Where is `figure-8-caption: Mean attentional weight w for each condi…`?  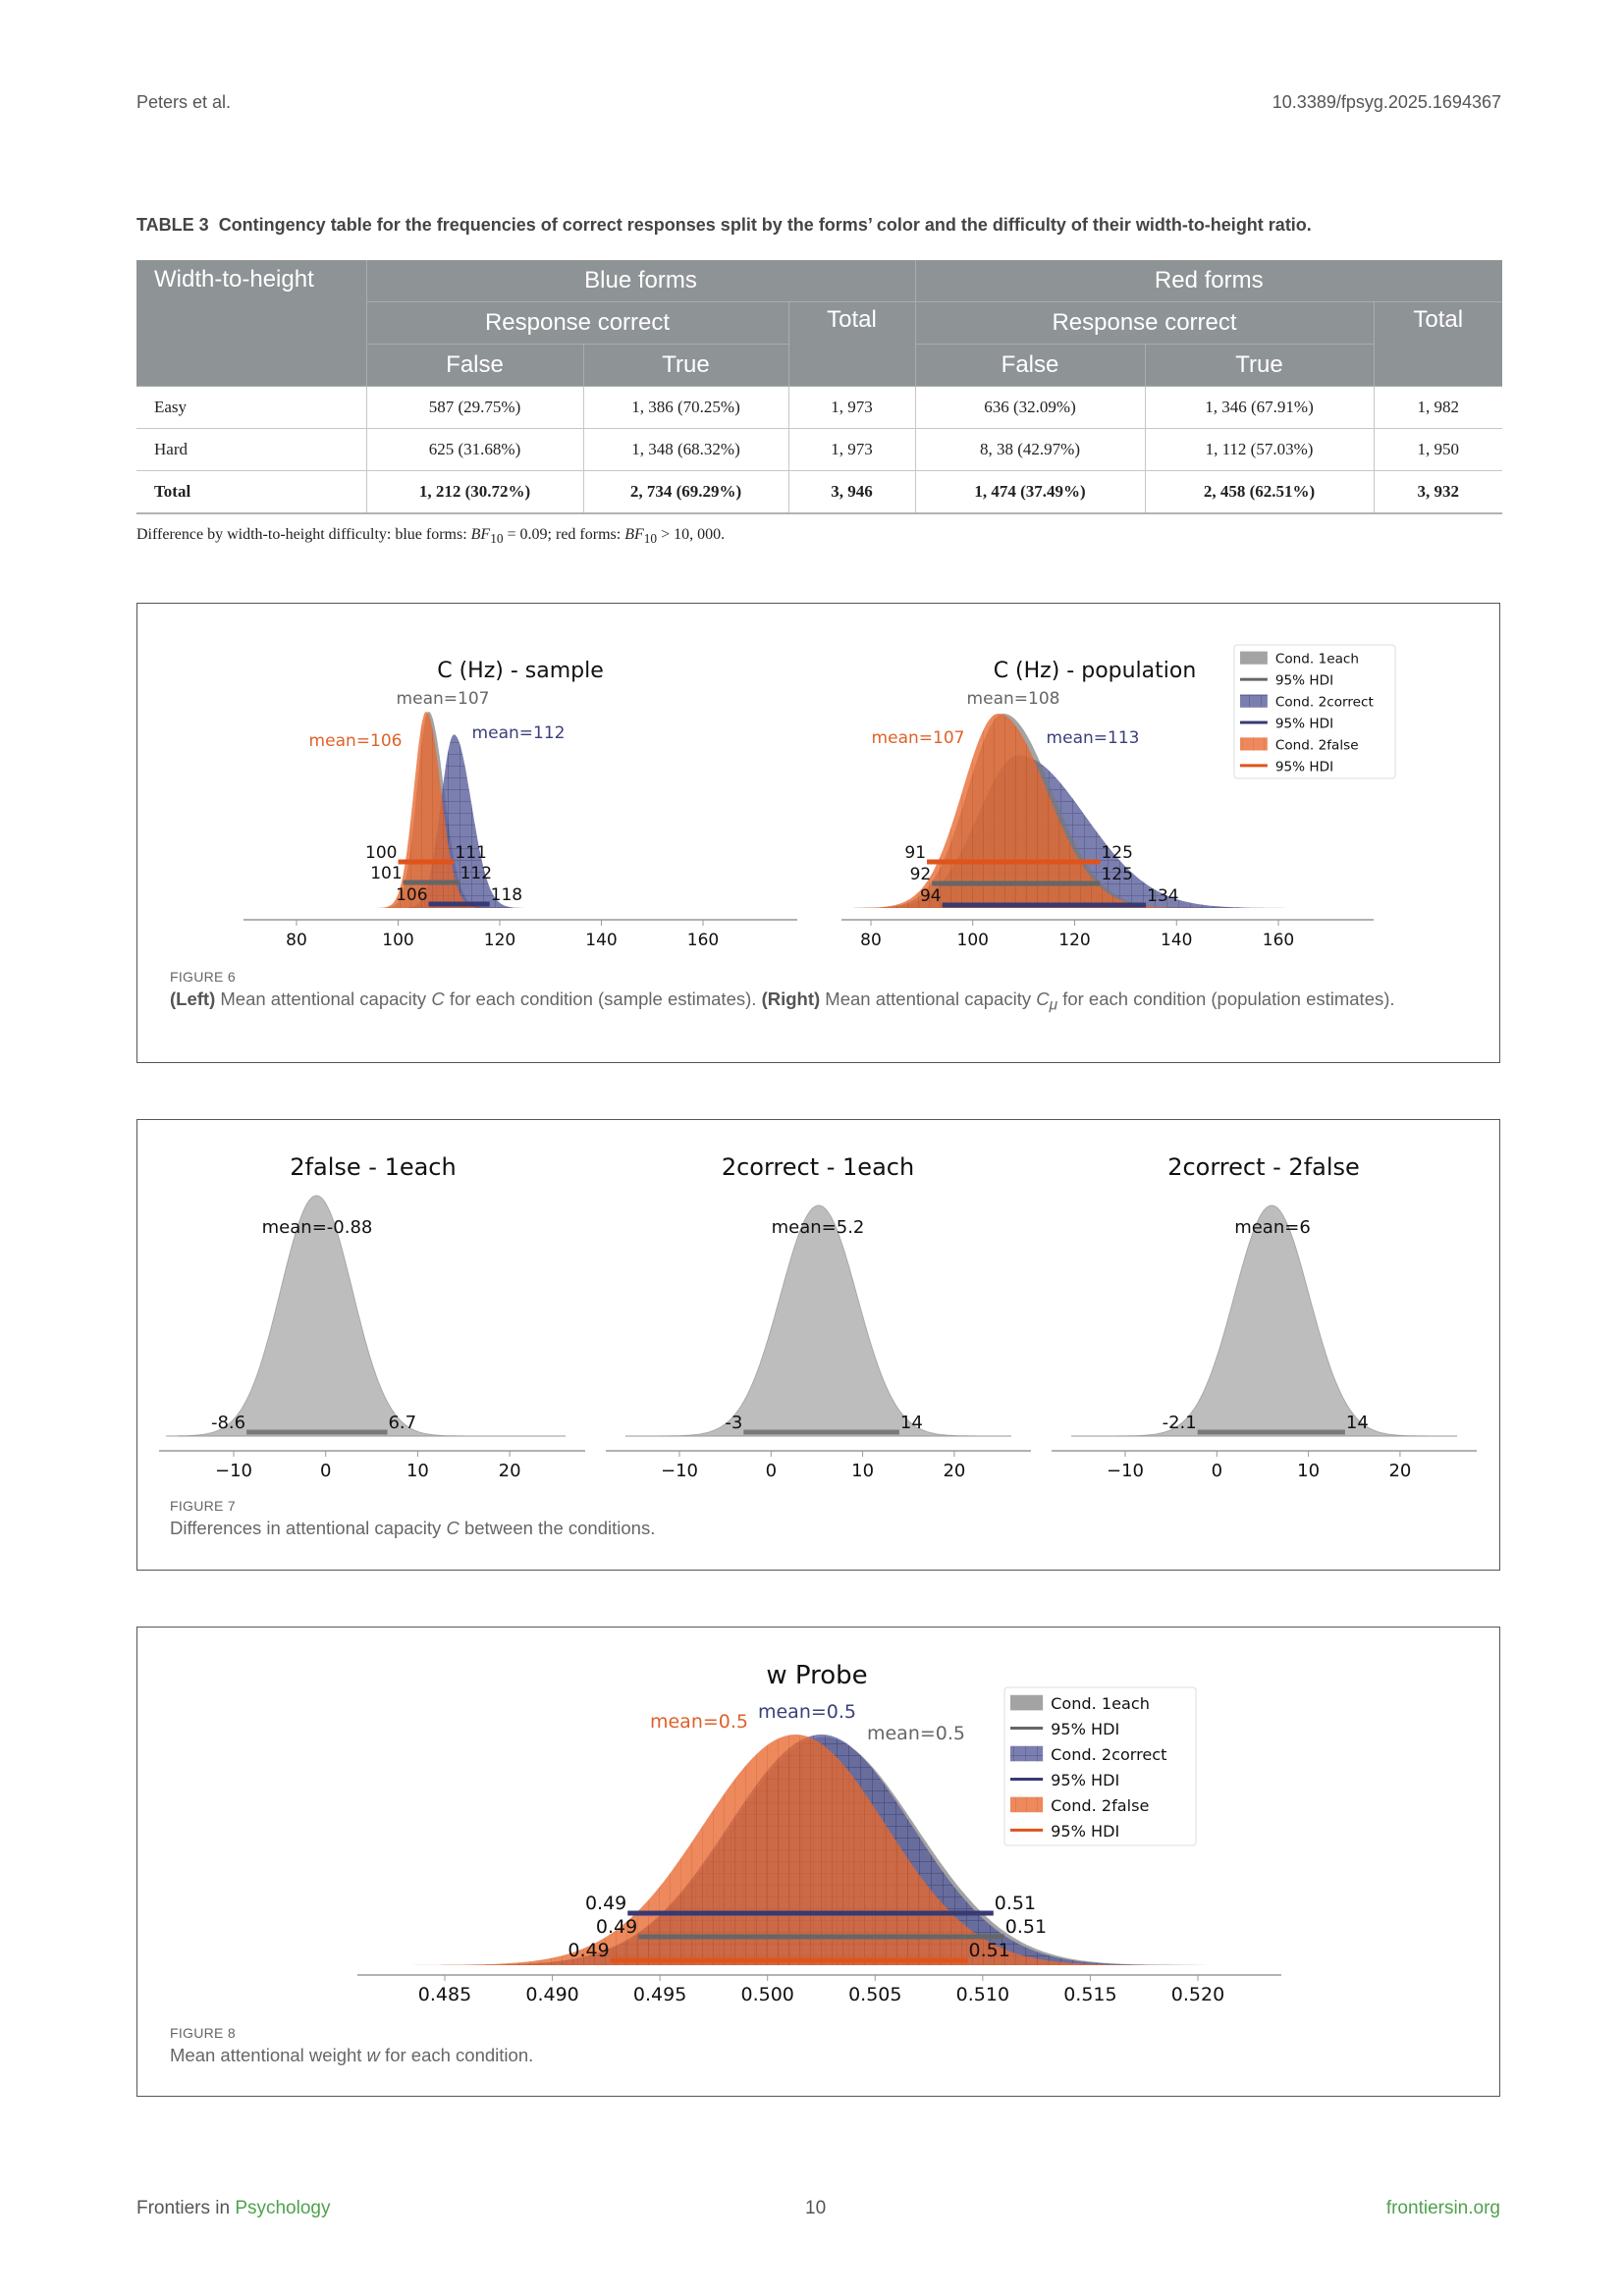 figure-8-caption: Mean attentional weight w for each condi… is located at coordinates (808, 2055).